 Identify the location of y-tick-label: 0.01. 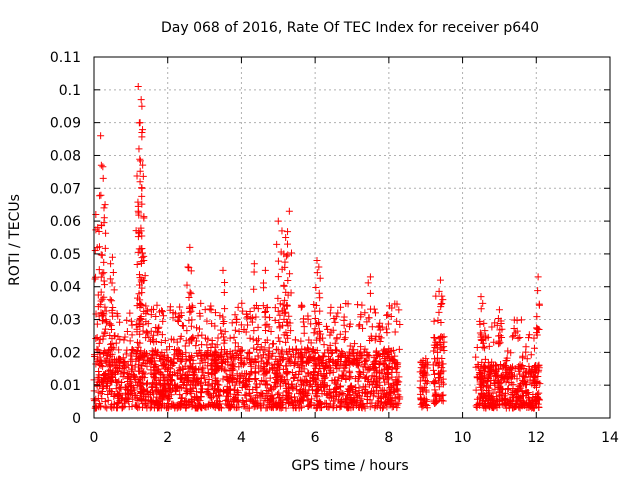
(65, 386).